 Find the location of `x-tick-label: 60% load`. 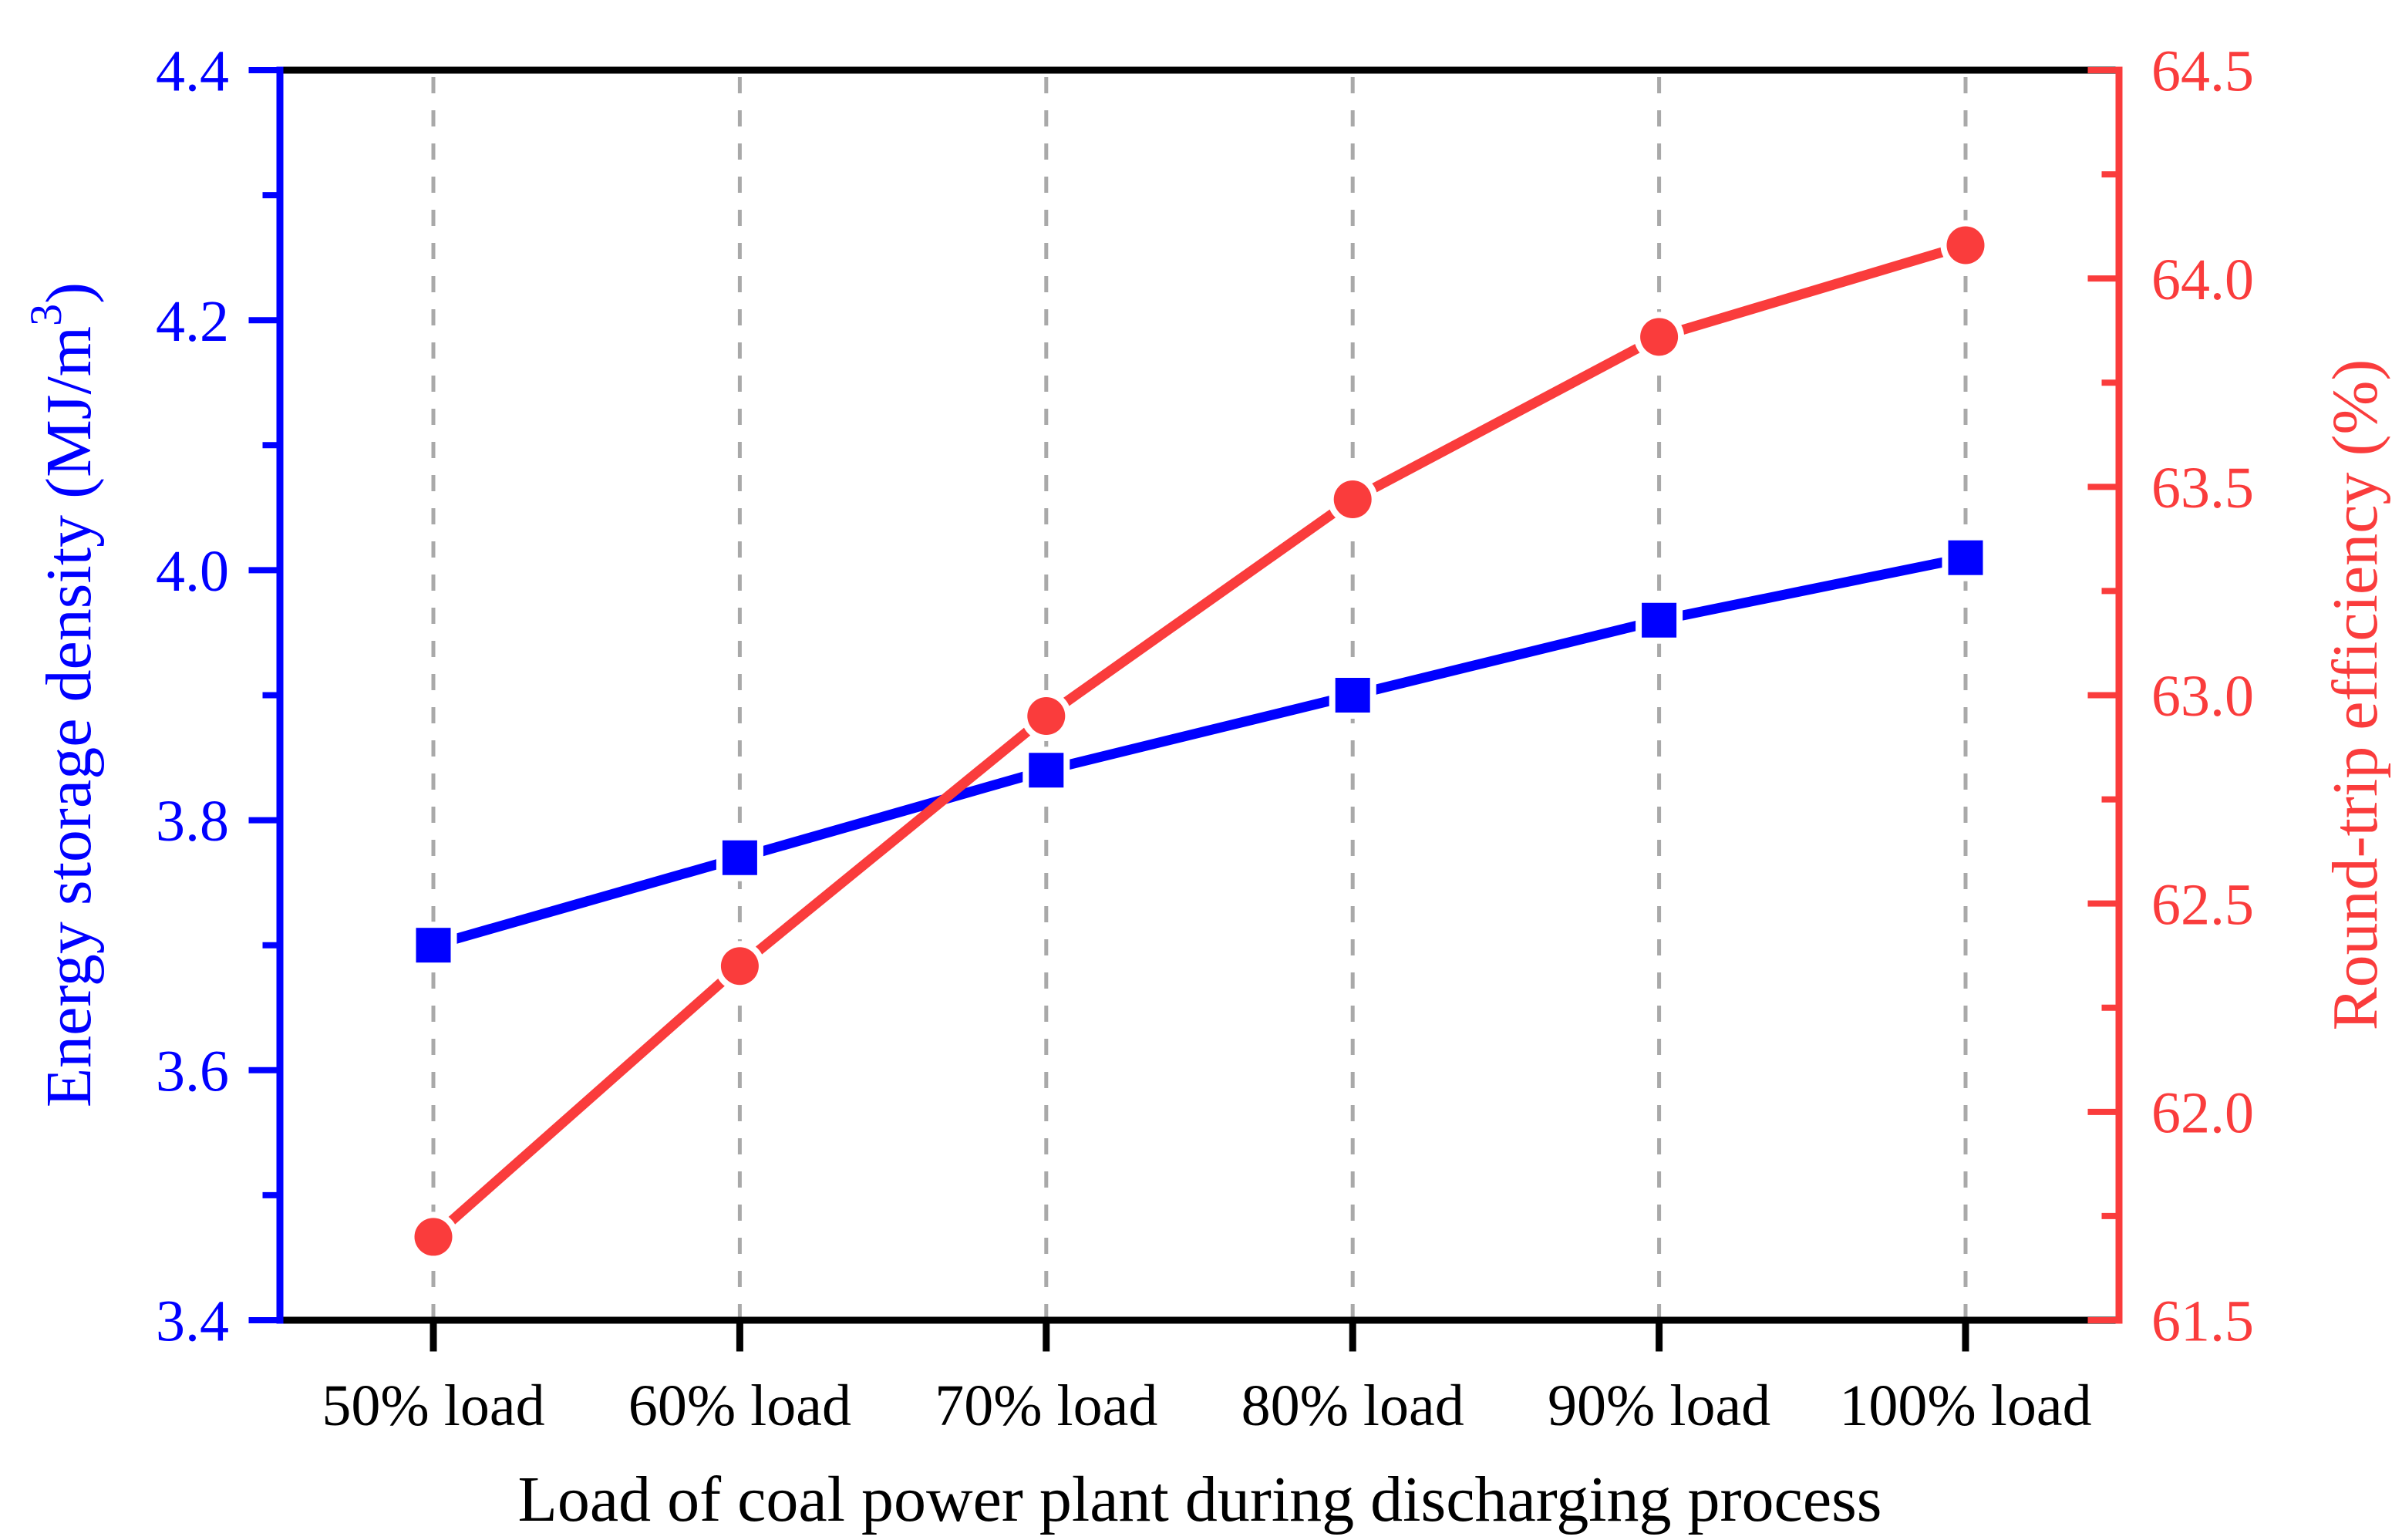

x-tick-label: 60% load is located at coordinates (740, 1405).